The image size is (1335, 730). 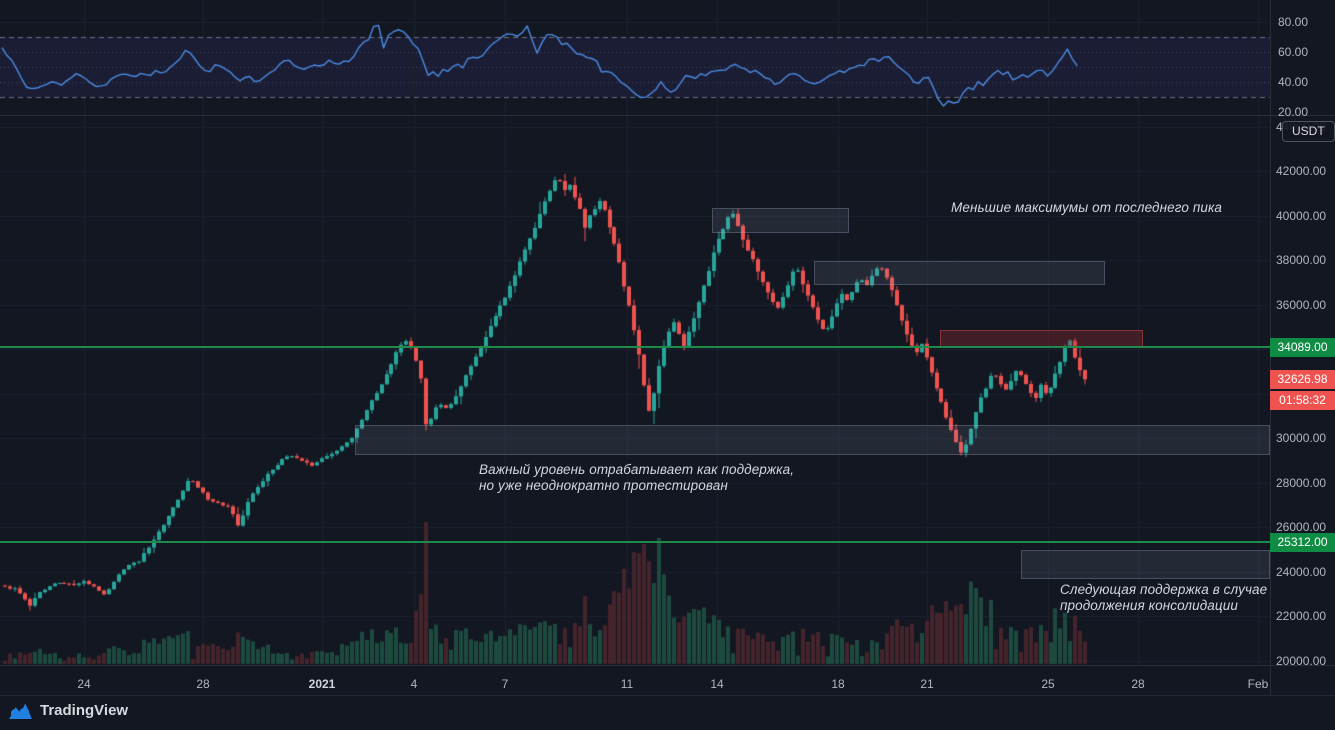 What do you see at coordinates (667, 665) in the screenshot?
I see `time-axis-separator` at bounding box center [667, 665].